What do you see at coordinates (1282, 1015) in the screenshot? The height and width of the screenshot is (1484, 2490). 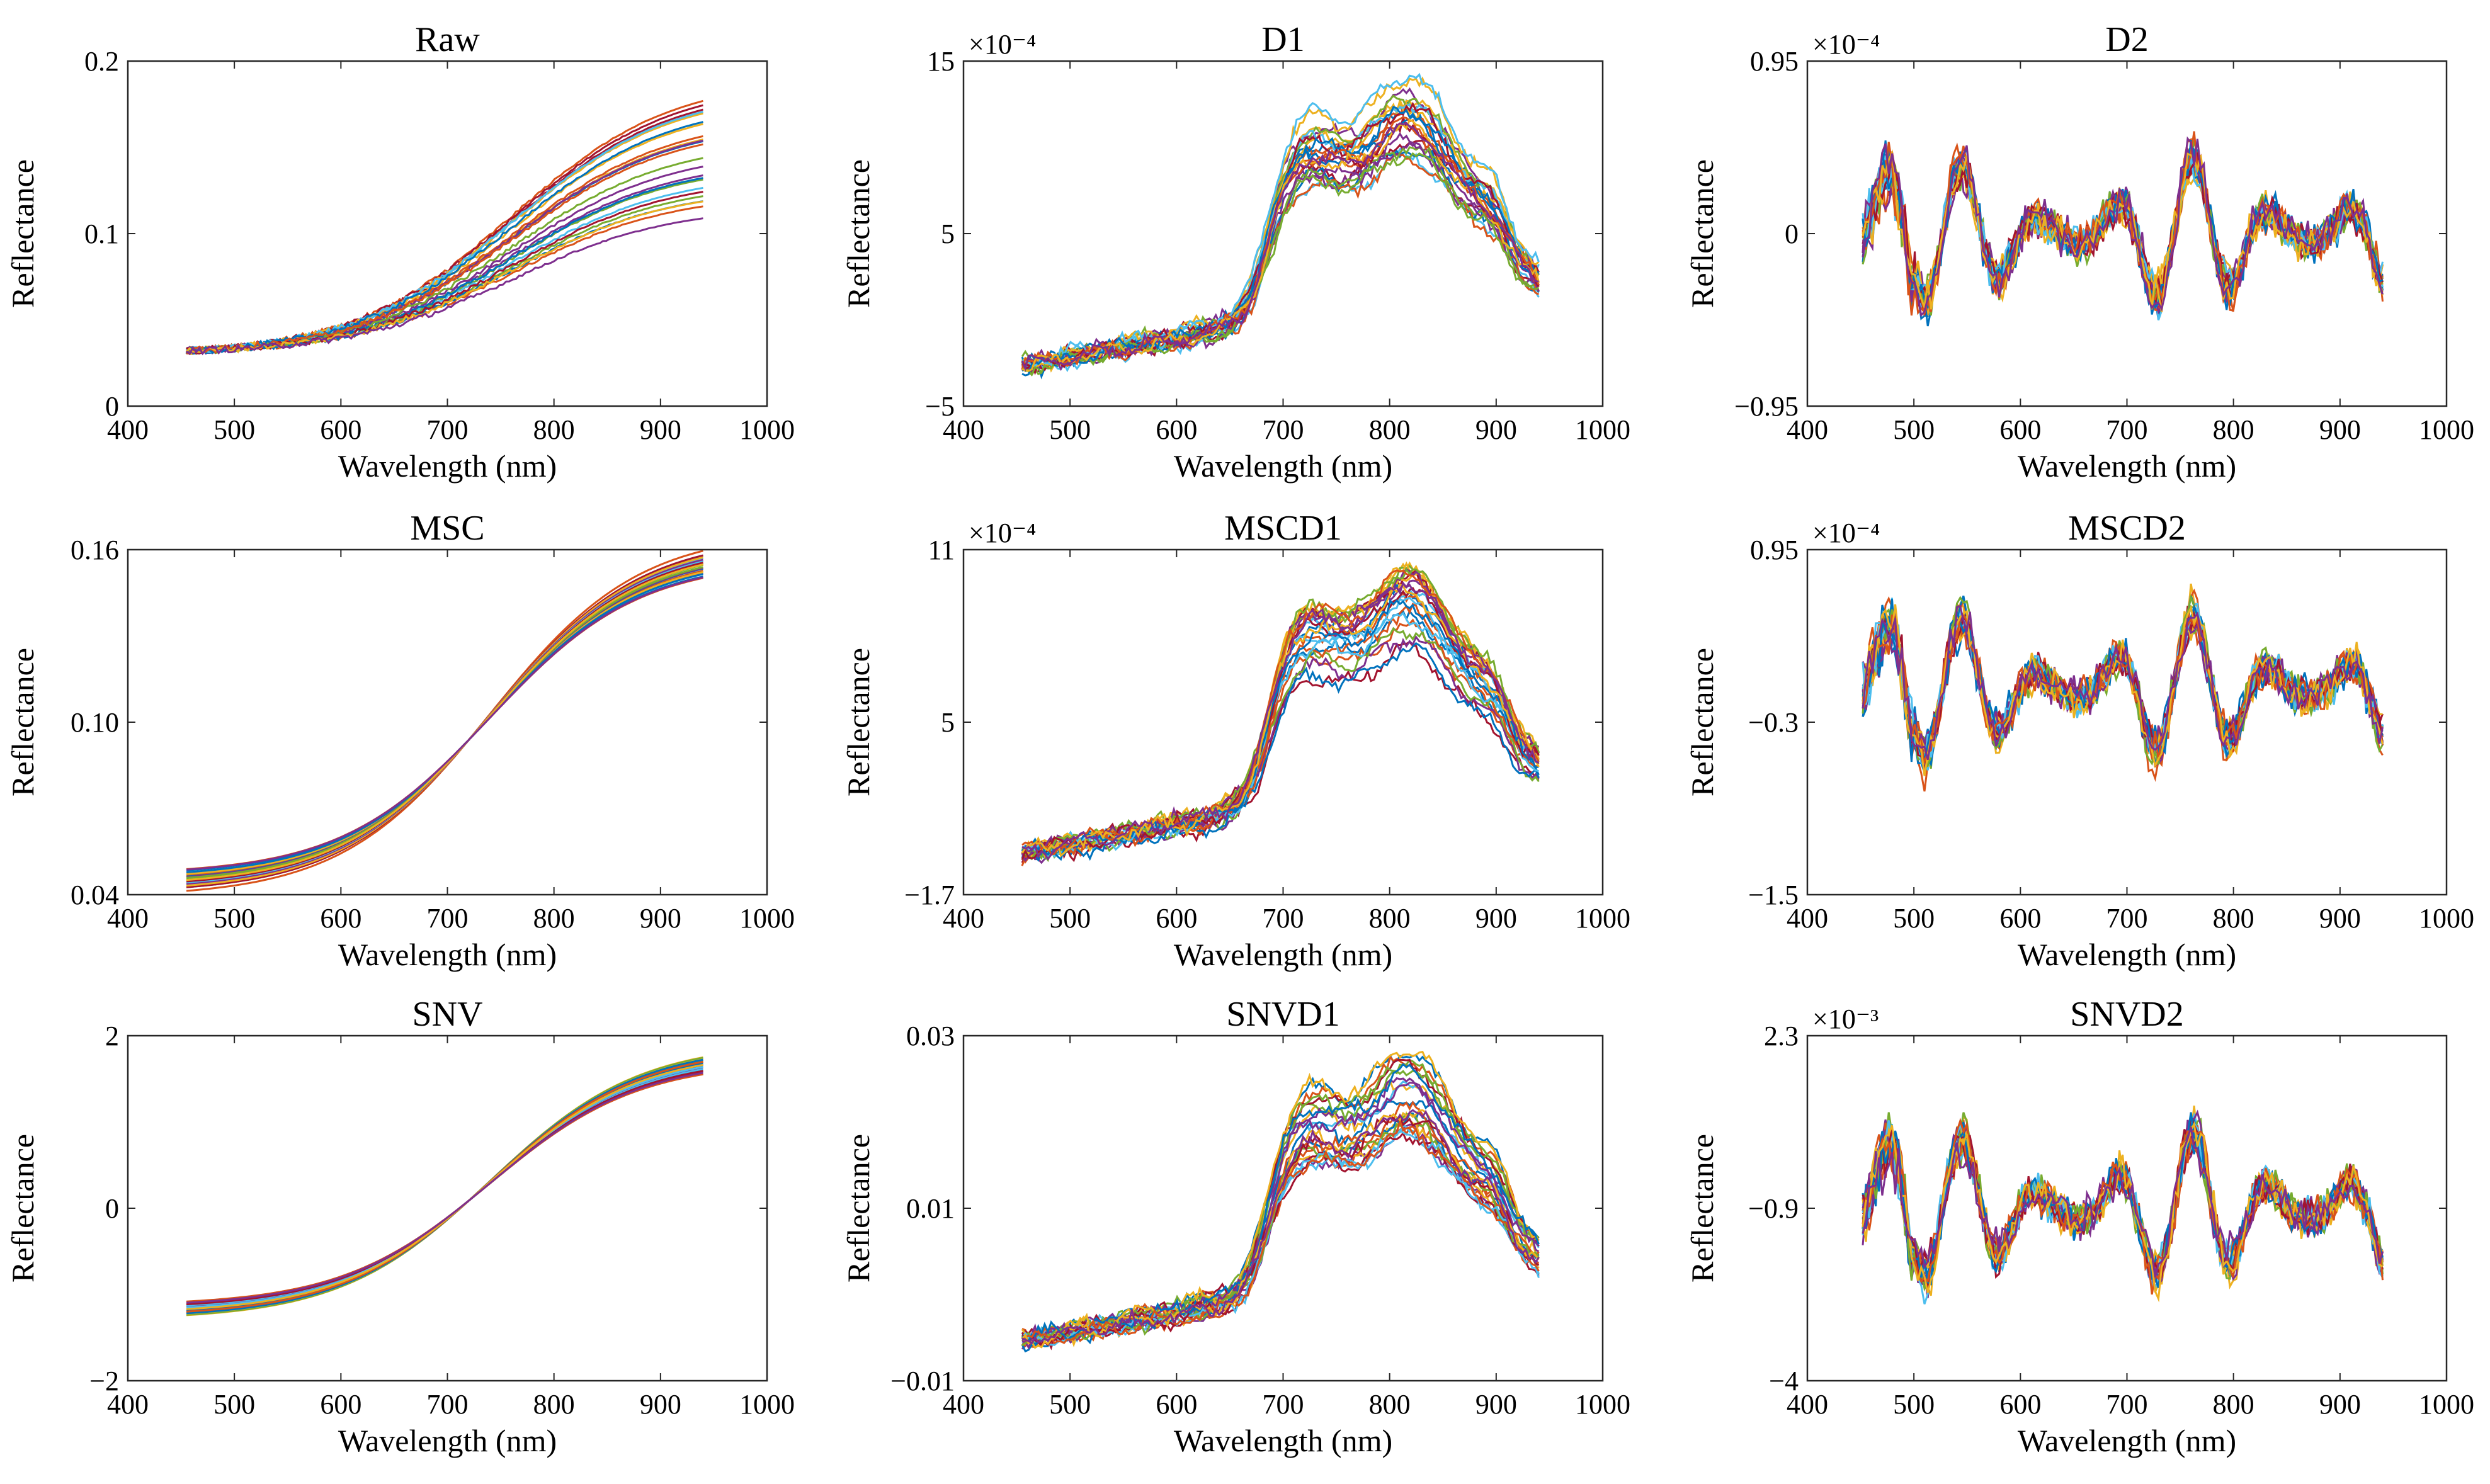 I see `panel-title: SNVD1` at bounding box center [1282, 1015].